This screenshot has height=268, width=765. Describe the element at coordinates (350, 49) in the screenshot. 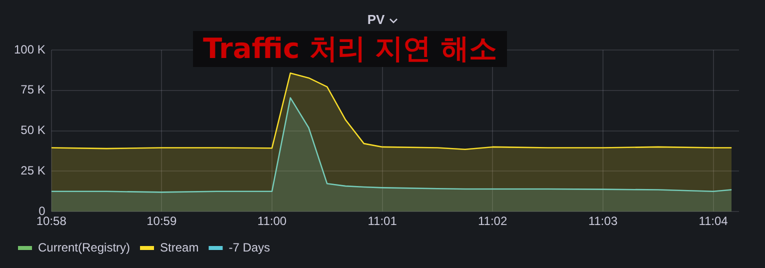

I see `annotation: Traffic 처리 지연 해소` at that location.